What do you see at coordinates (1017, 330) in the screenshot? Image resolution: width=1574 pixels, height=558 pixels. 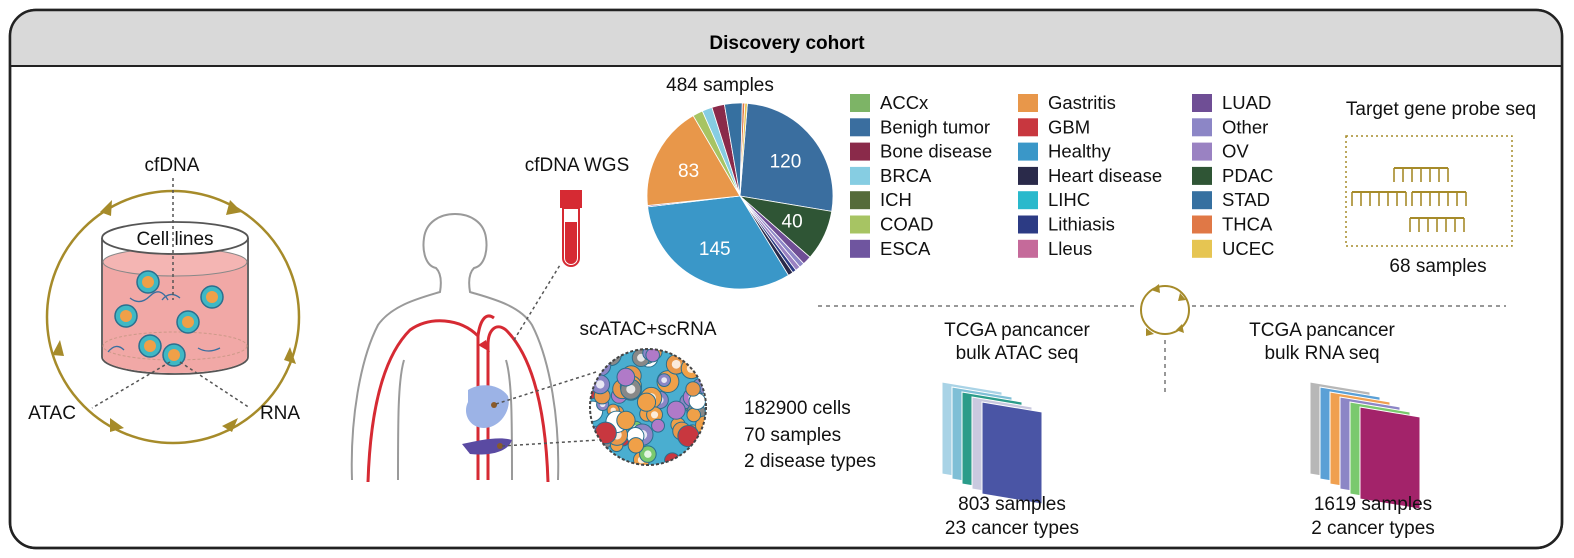 I see `tcga-atac-line1: TCGA pancancer` at bounding box center [1017, 330].